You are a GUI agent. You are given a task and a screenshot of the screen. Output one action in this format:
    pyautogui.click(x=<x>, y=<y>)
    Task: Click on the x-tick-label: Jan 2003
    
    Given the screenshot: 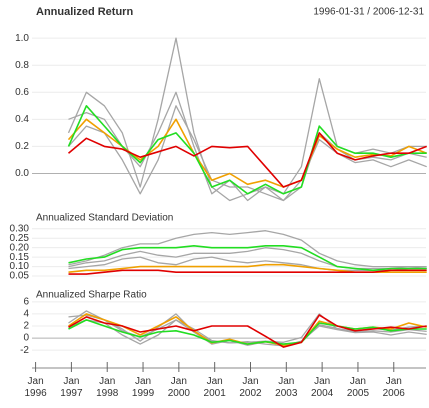 What is the action you would take?
    pyautogui.click(x=286, y=387)
    